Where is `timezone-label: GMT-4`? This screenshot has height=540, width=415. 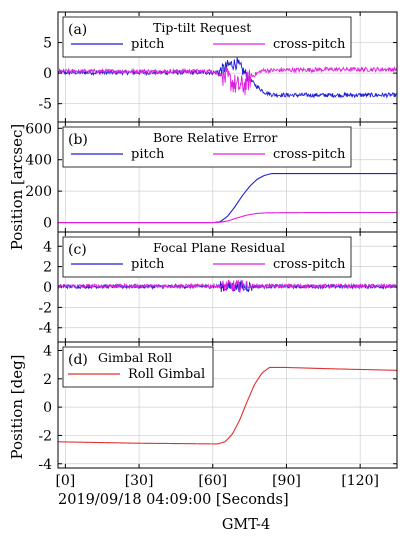 timezone-label: GMT-4 is located at coordinates (246, 525).